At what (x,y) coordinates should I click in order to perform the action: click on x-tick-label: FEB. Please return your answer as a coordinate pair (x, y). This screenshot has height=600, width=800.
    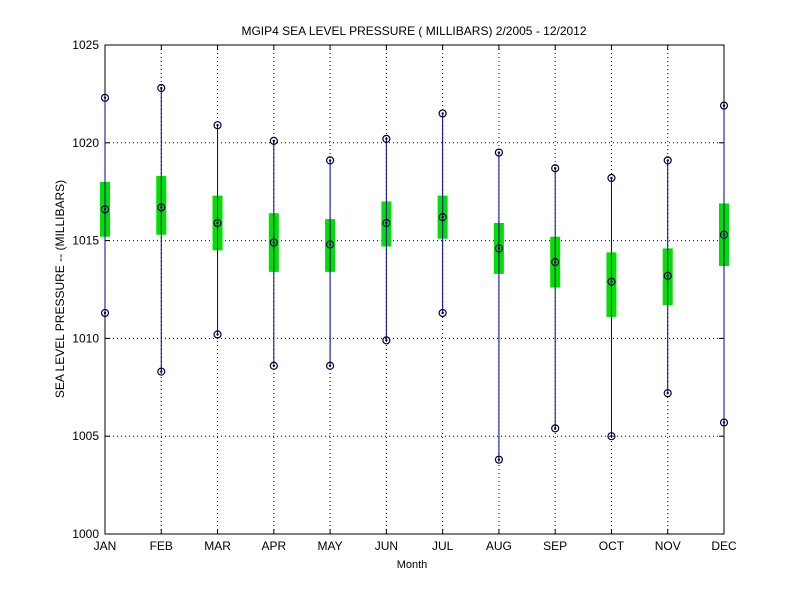
    Looking at the image, I should click on (161, 546).